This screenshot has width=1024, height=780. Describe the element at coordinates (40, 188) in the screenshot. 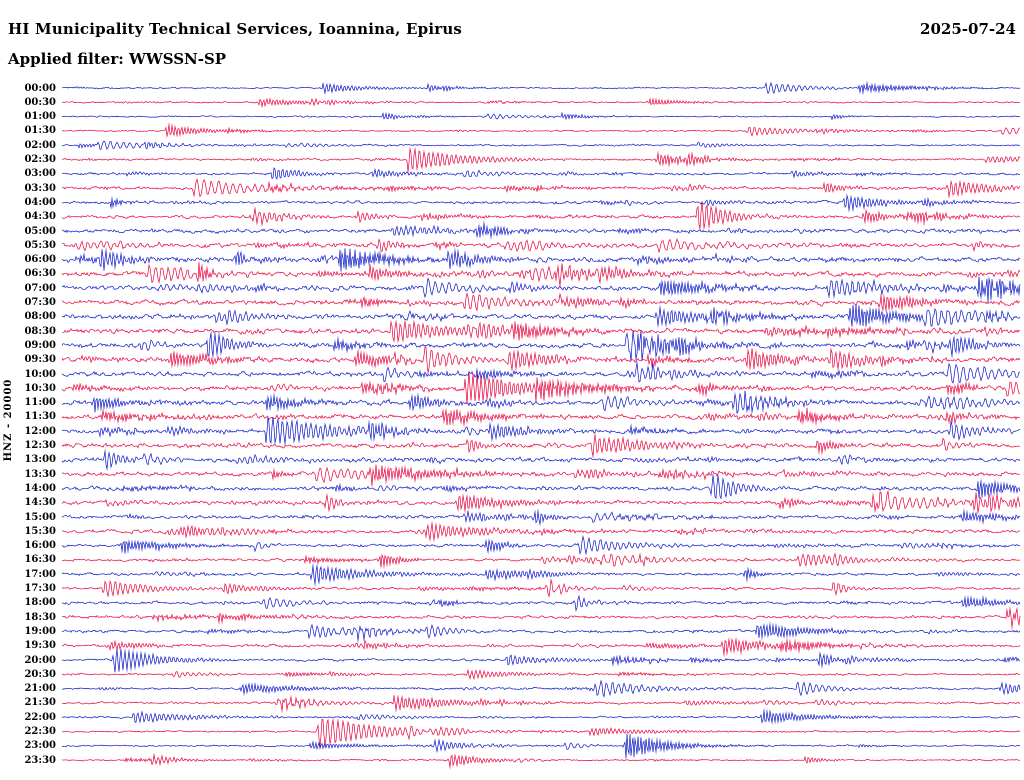

I see `time-label: 03:30` at that location.